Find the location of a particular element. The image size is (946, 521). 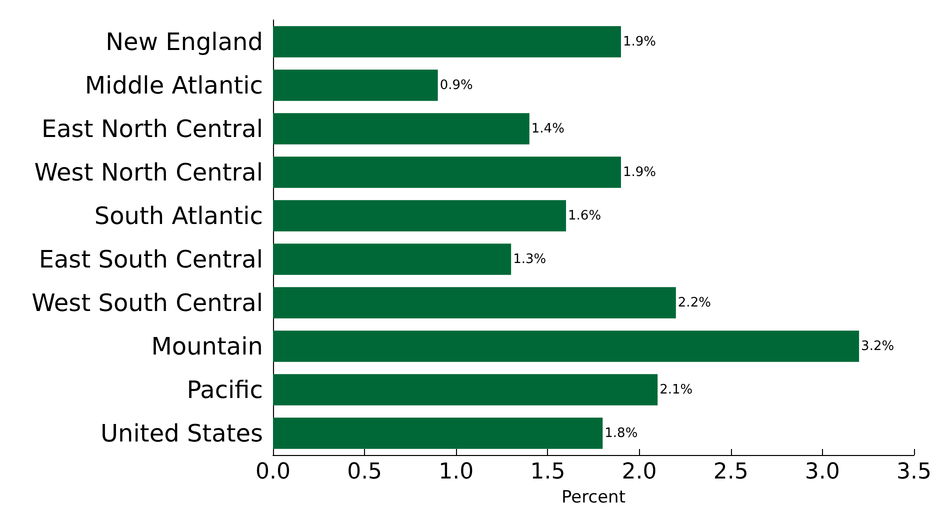

x-tick-label: 1.5 is located at coordinates (548, 472).